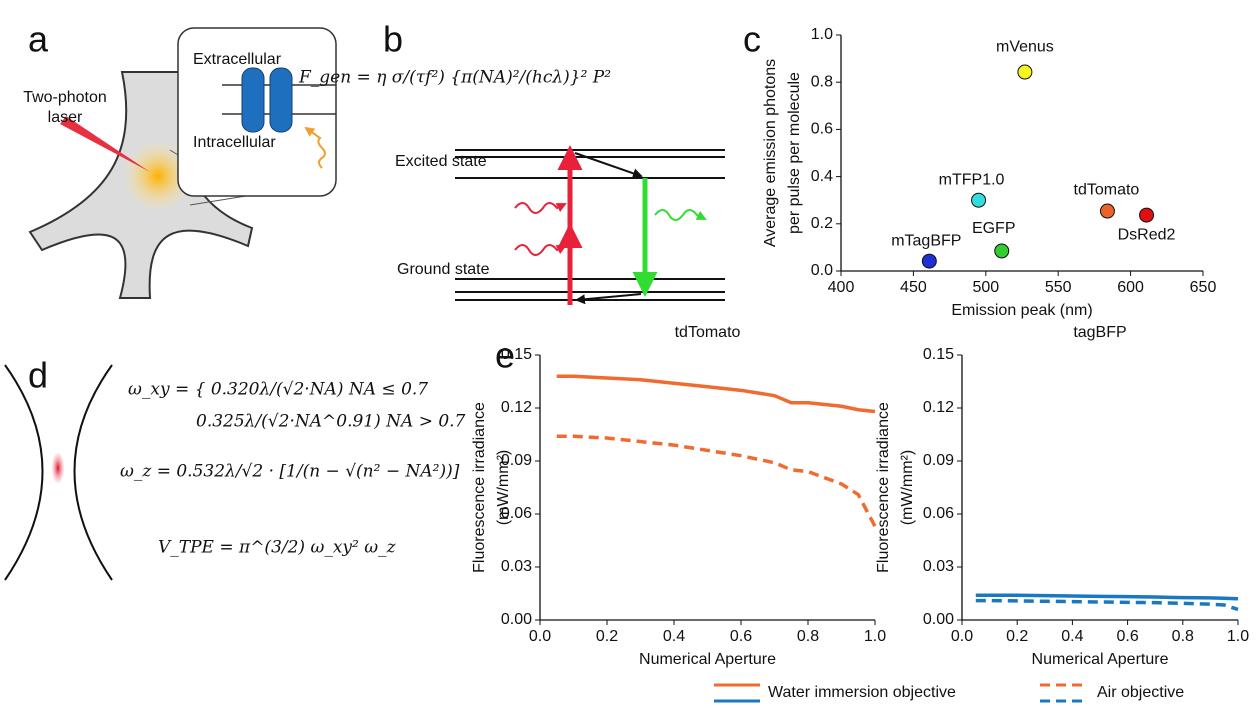 The width and height of the screenshot is (1260, 709). Describe the element at coordinates (822, 34) in the screenshot. I see `y-tick-label: 1.0` at that location.